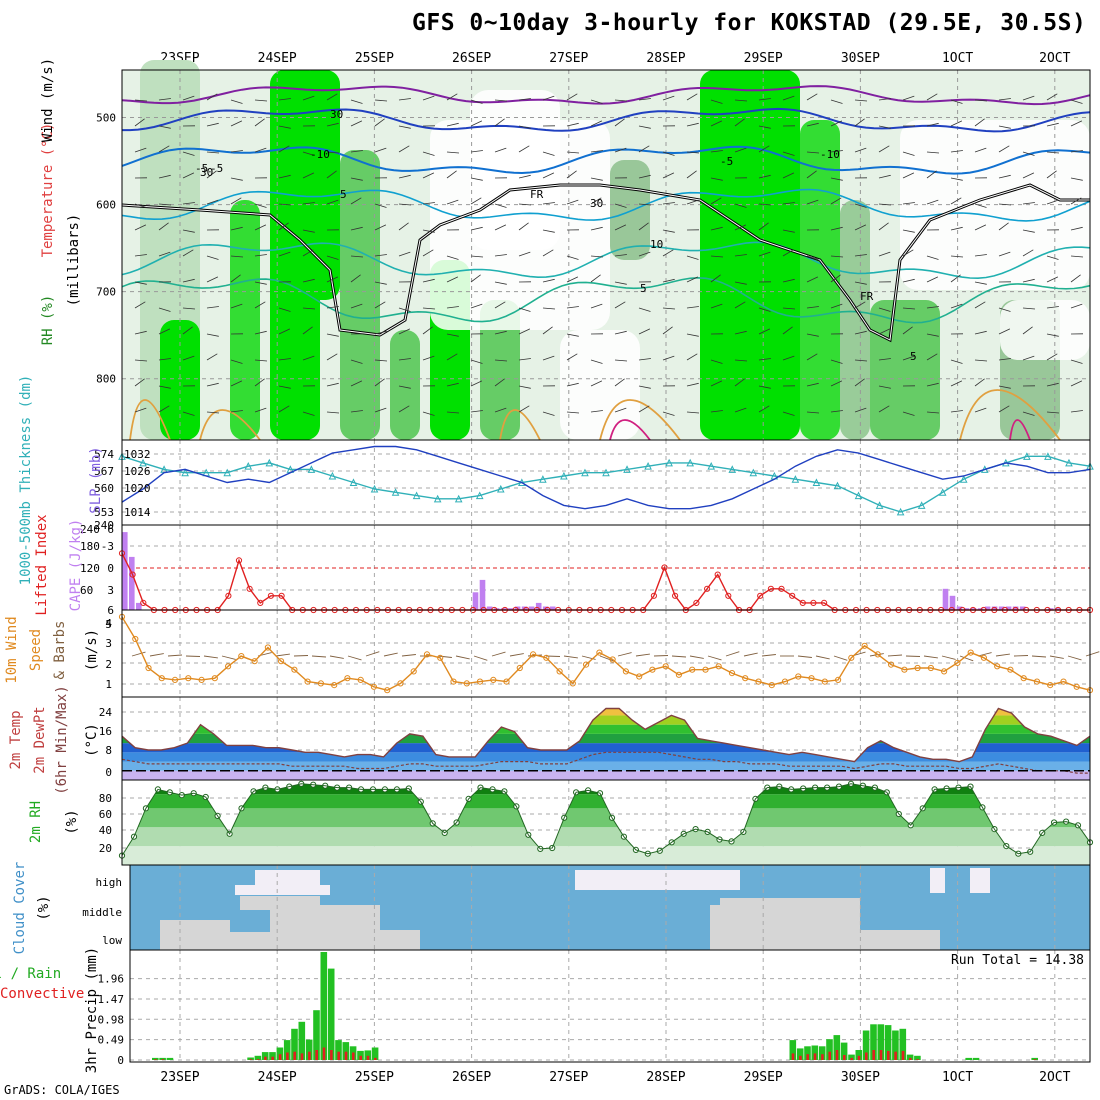 The image size is (1100, 1100). Describe the element at coordinates (104, 525) in the screenshot. I see `cape-top-tick: 240` at that location.